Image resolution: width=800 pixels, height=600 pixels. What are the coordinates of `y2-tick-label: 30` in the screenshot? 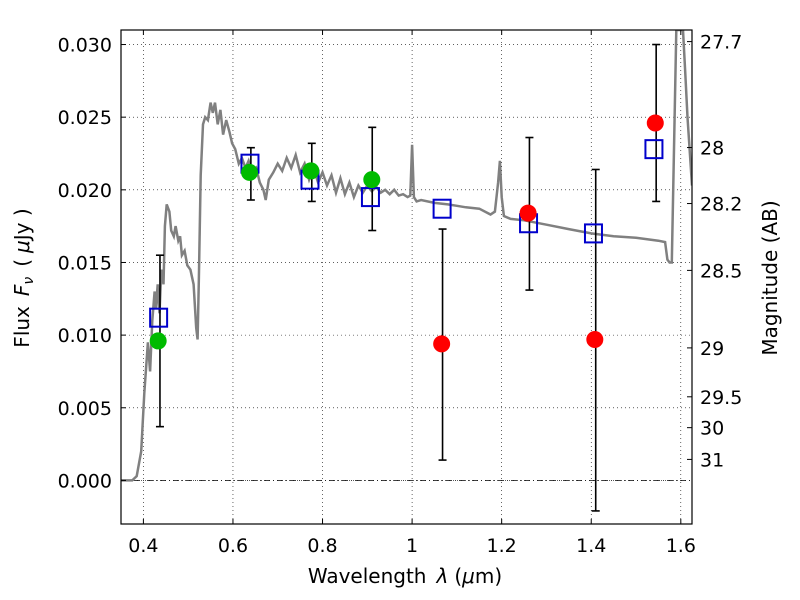 It's located at (712, 429).